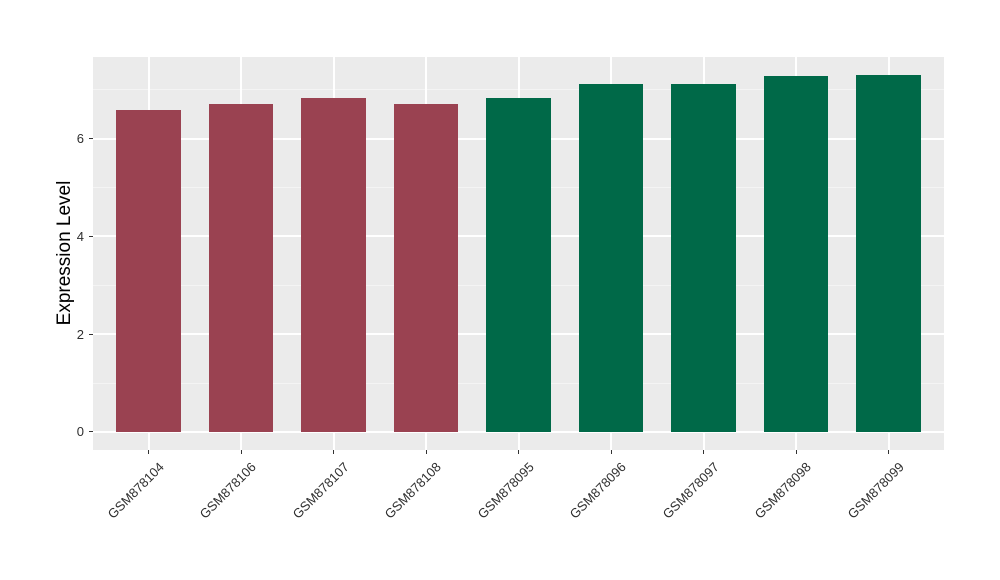 Image resolution: width=1000 pixels, height=580 pixels. What do you see at coordinates (782, 490) in the screenshot?
I see `x-tick-label: GSM878098` at bounding box center [782, 490].